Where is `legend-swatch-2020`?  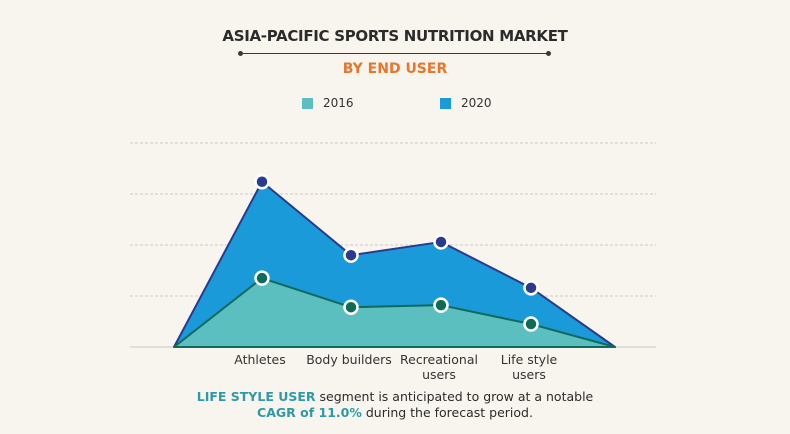
legend-swatch-2020 is located at coordinates (445, 103).